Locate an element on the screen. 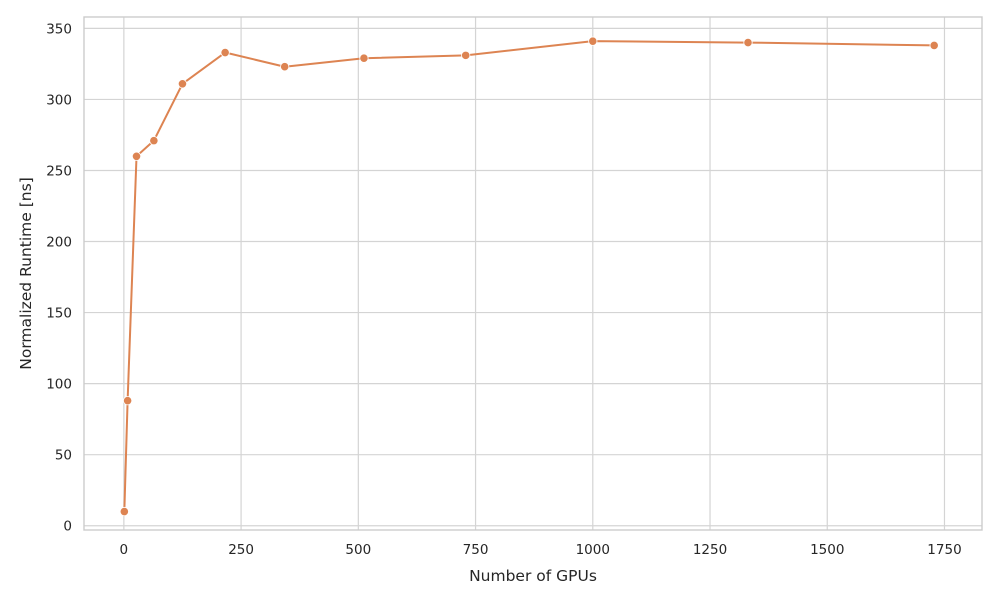 The width and height of the screenshot is (1000, 600). x-axis-title: Number of GPUs is located at coordinates (533, 576).